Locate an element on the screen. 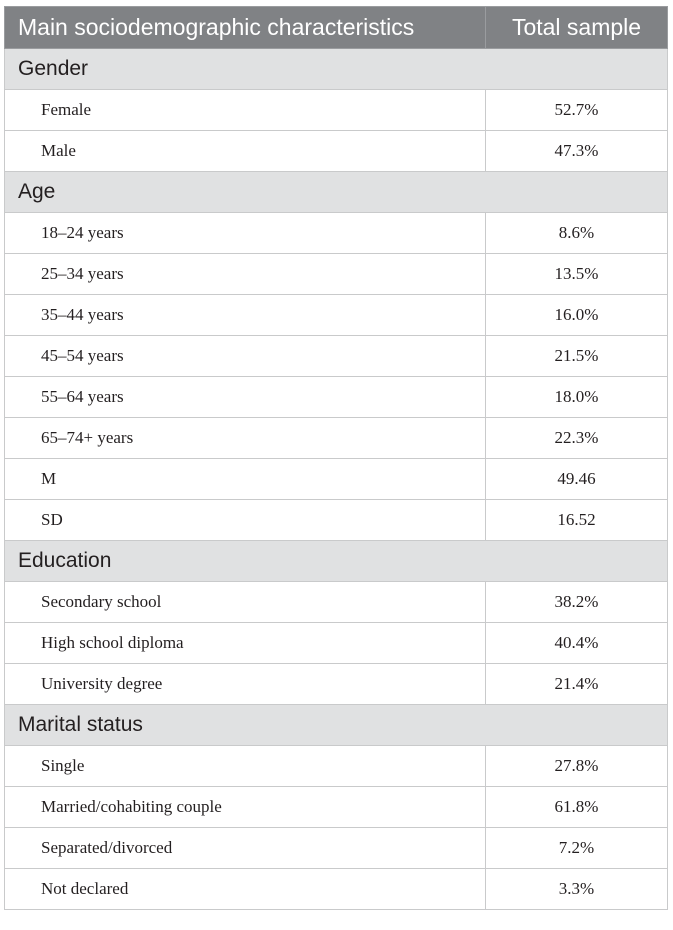 This screenshot has width=673, height=930. table-row: High school diploma 40.4% is located at coordinates (336, 643).